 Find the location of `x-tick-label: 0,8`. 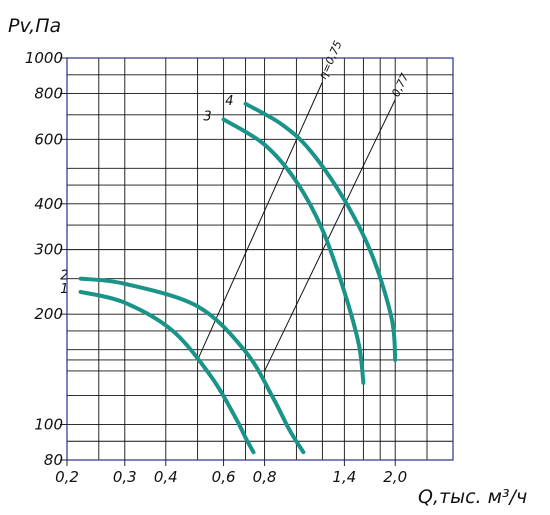

x-tick-label: 0,8 is located at coordinates (265, 477).